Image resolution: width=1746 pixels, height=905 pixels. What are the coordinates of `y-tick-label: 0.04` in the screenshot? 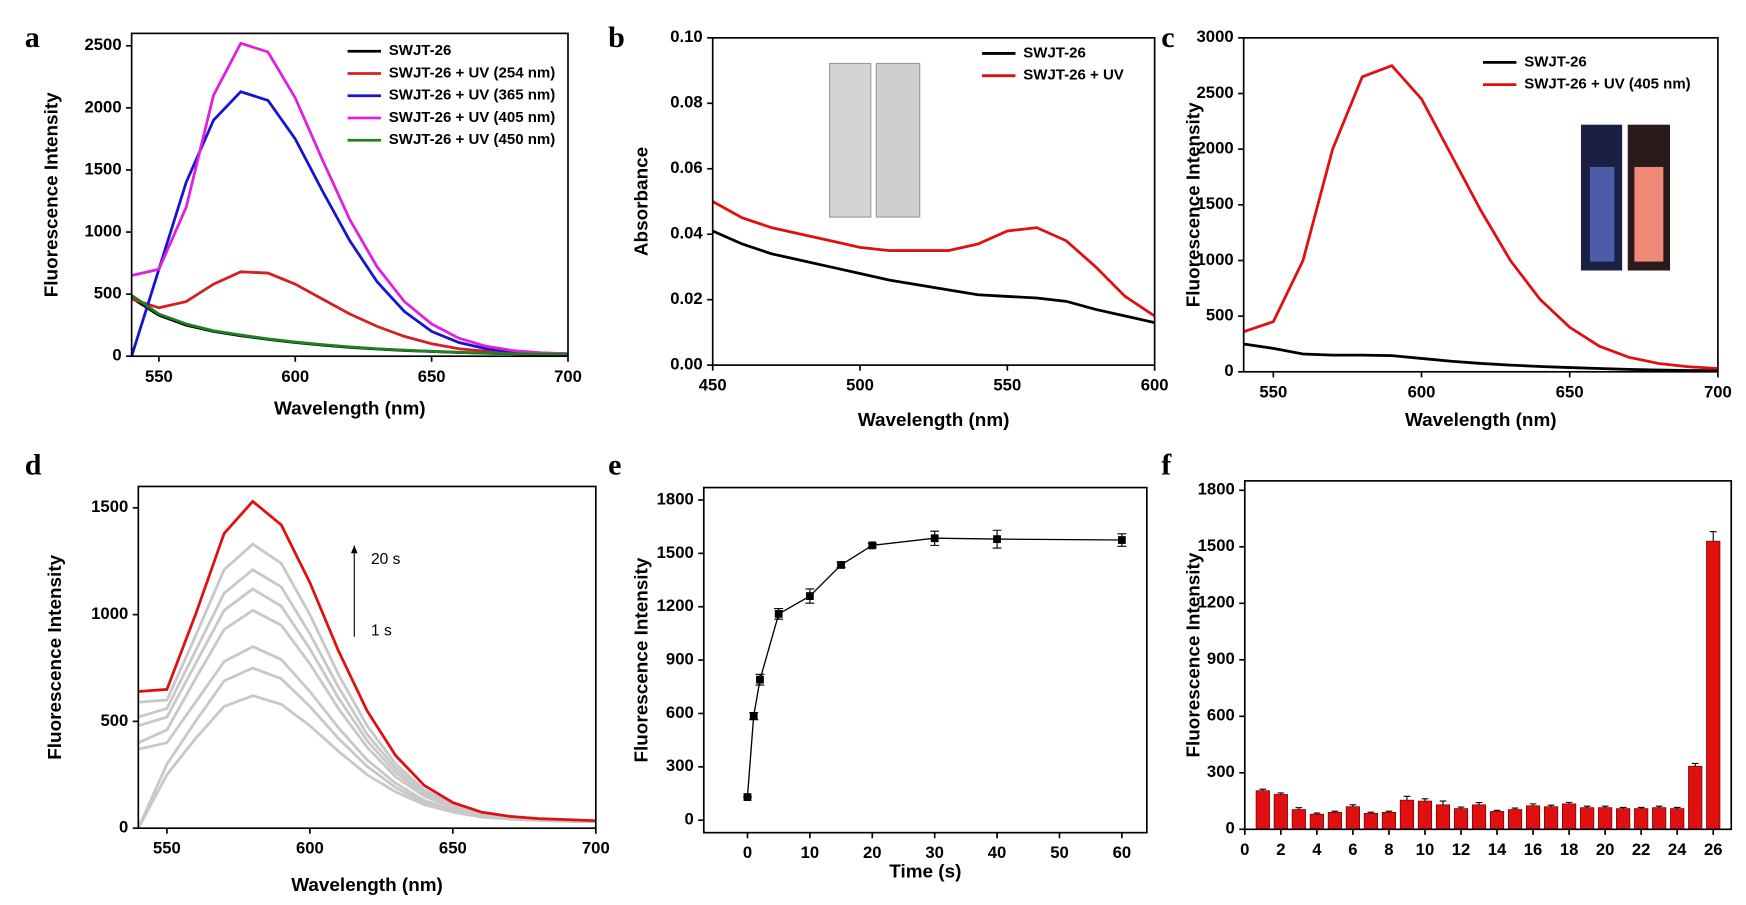 It's located at (686, 233).